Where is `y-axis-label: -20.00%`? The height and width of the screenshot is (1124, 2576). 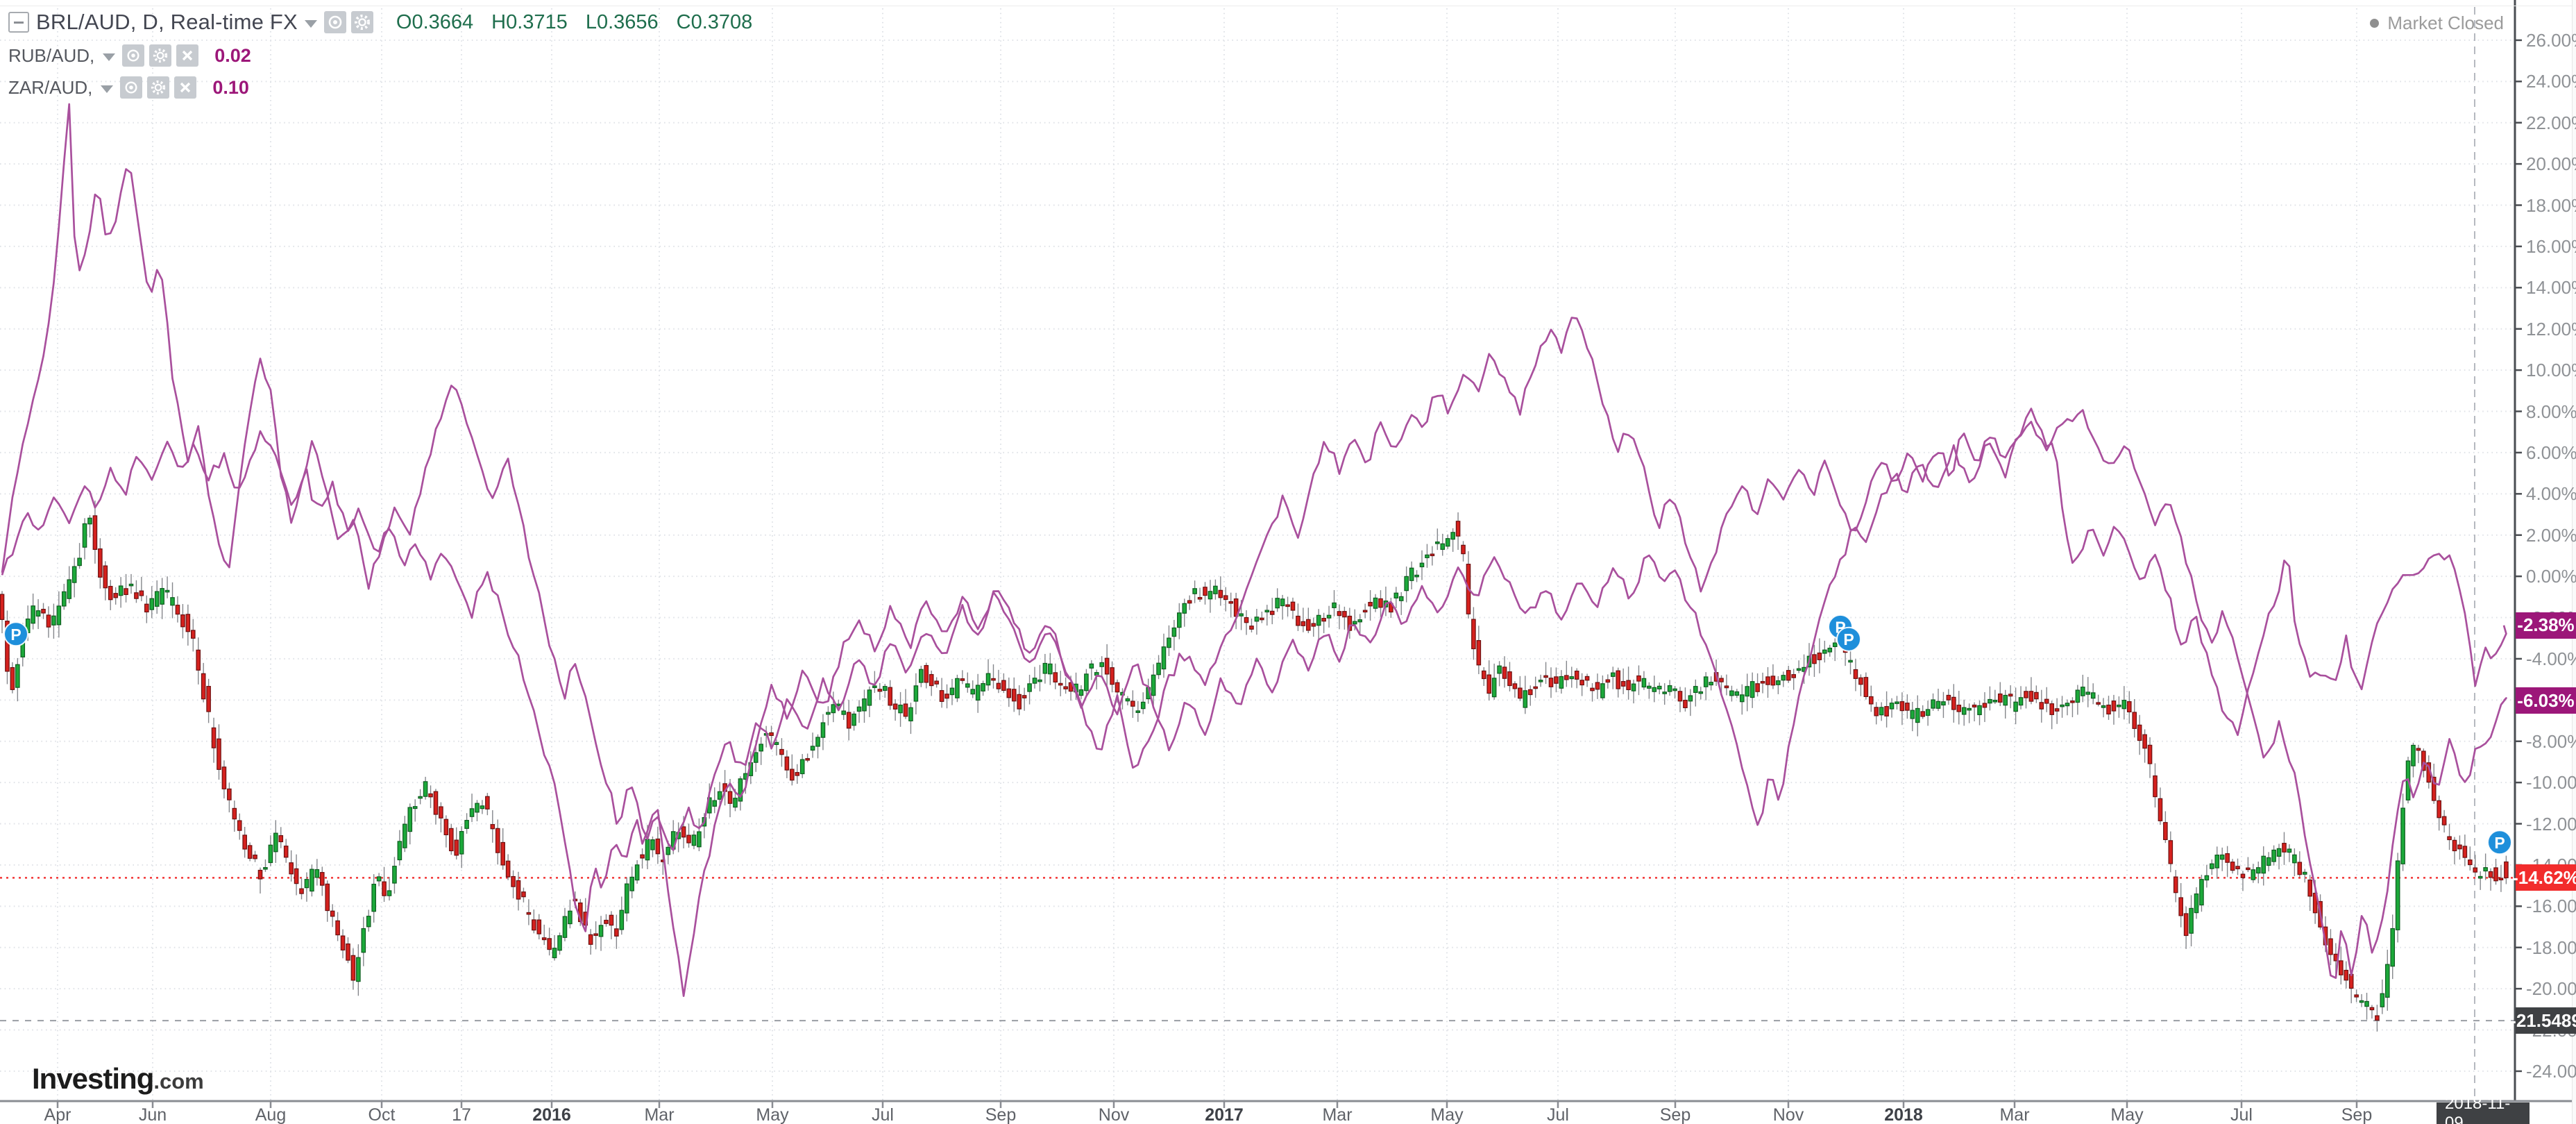 y-axis-label: -20.00% is located at coordinates (2551, 989).